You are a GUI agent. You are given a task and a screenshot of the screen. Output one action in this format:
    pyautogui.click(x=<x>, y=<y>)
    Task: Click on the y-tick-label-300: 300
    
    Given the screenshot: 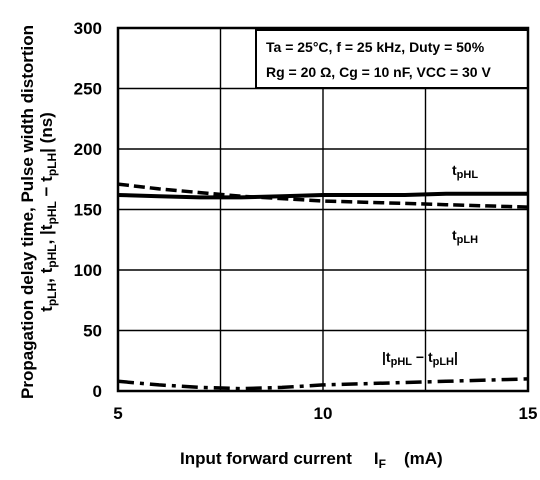 What is the action you would take?
    pyautogui.click(x=88, y=28)
    